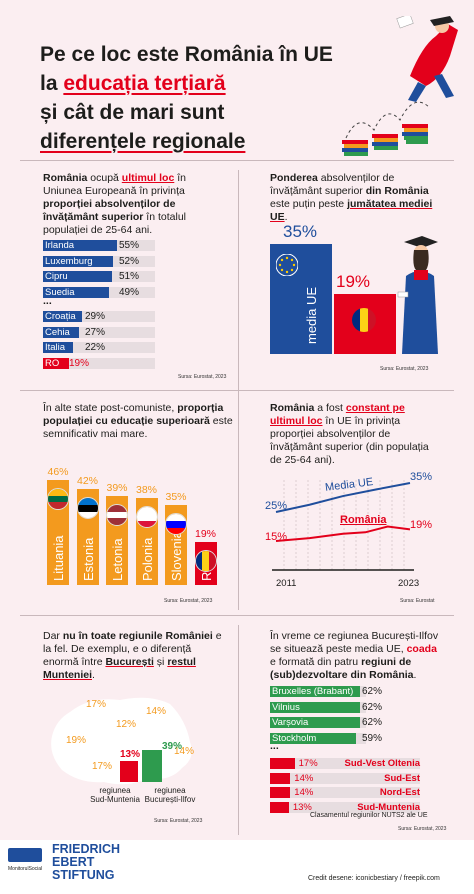 The image size is (474, 894). I want to click on title-line-1: Pe ce loc este România în UE, so click(186, 54).